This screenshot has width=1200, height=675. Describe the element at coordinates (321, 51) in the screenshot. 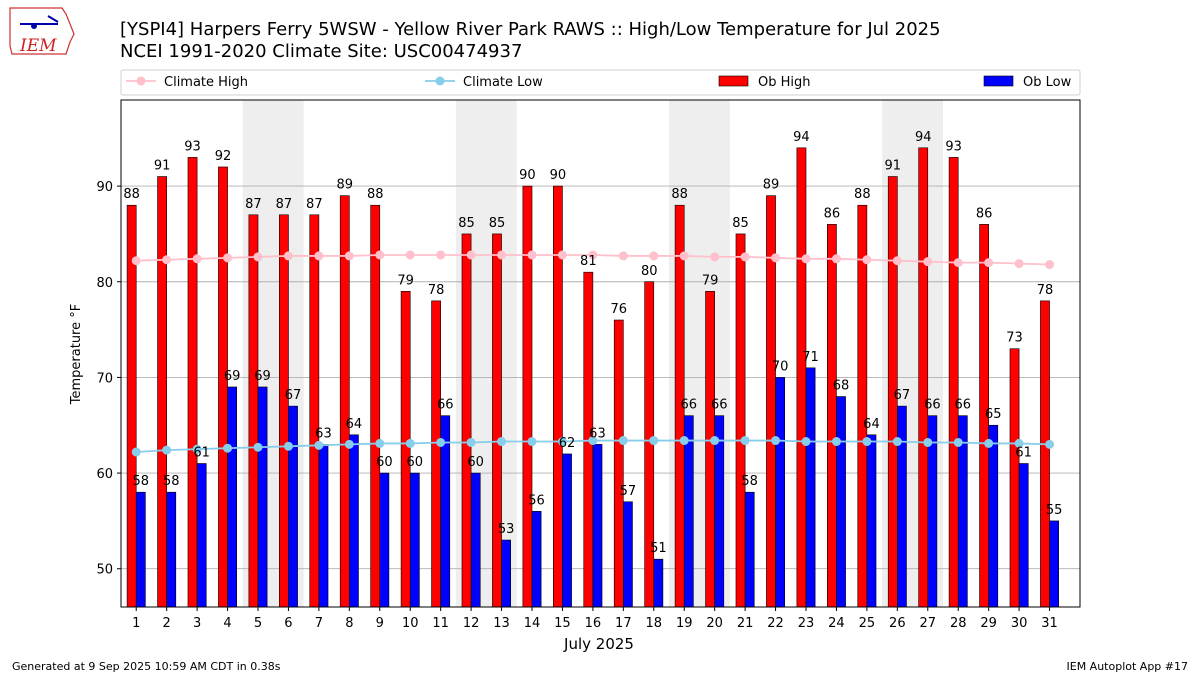

I see `chart-subtitle: NCEI 1991-2020 Climate Site: USC00474937` at that location.